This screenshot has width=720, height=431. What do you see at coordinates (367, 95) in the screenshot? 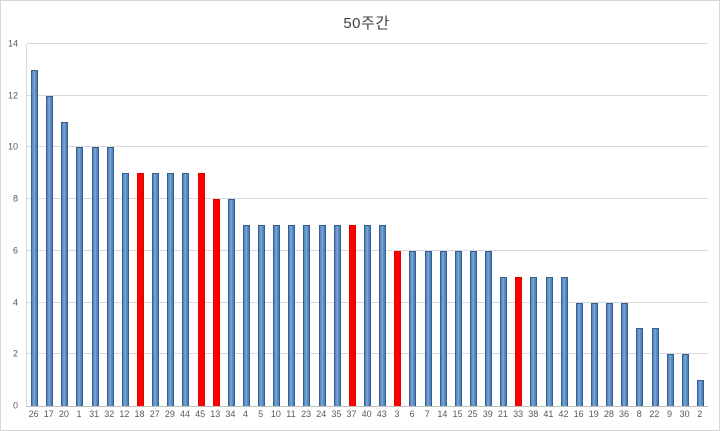
I see `gridline-y12` at bounding box center [367, 95].